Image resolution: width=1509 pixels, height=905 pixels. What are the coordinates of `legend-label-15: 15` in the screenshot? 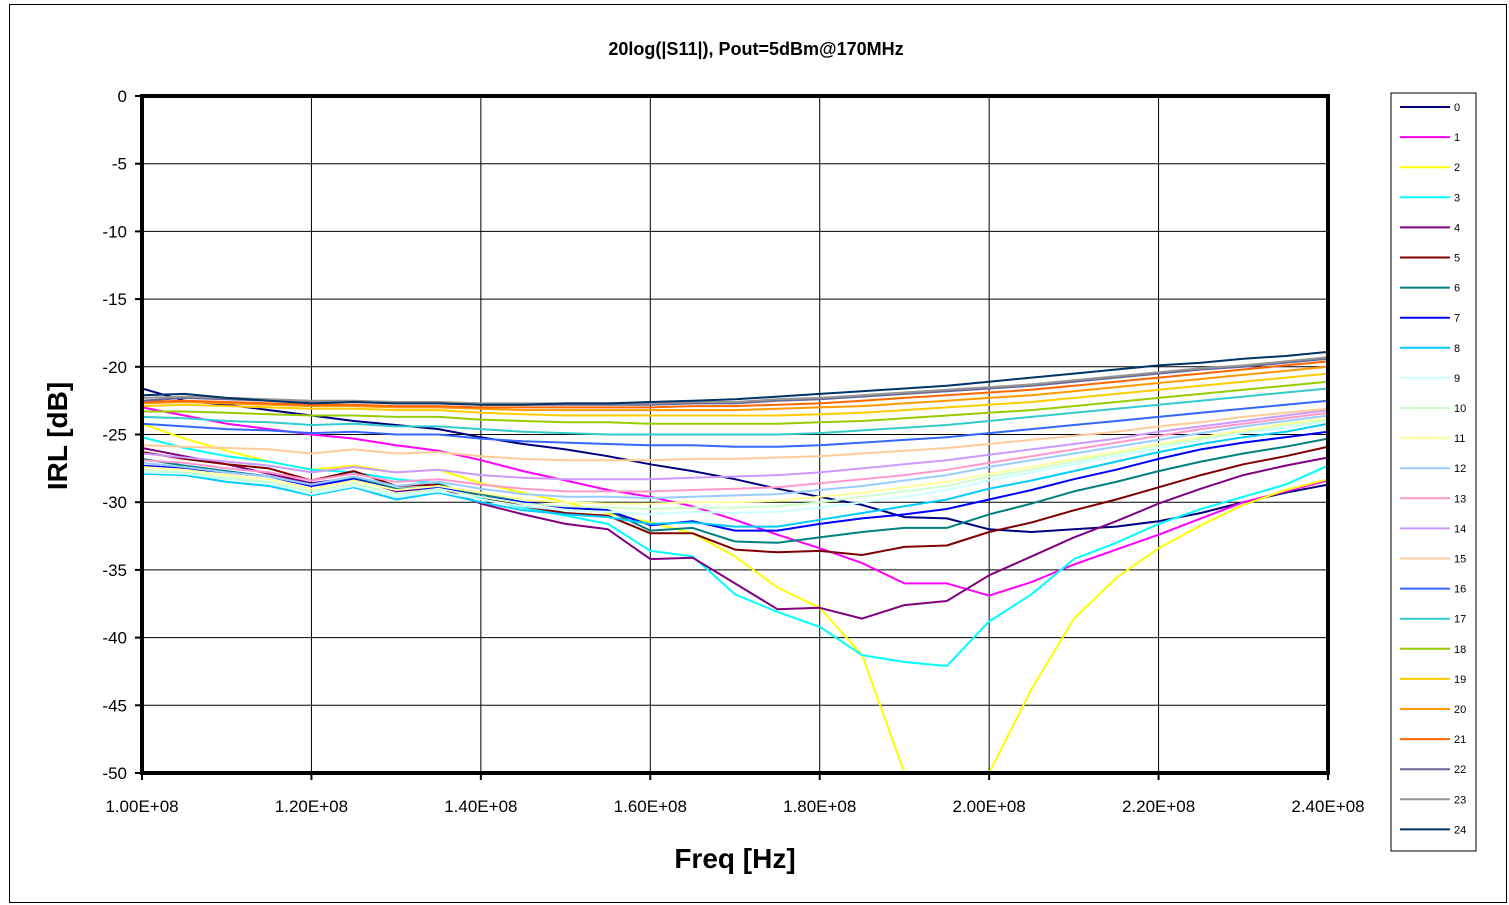 It's located at (1460, 560).